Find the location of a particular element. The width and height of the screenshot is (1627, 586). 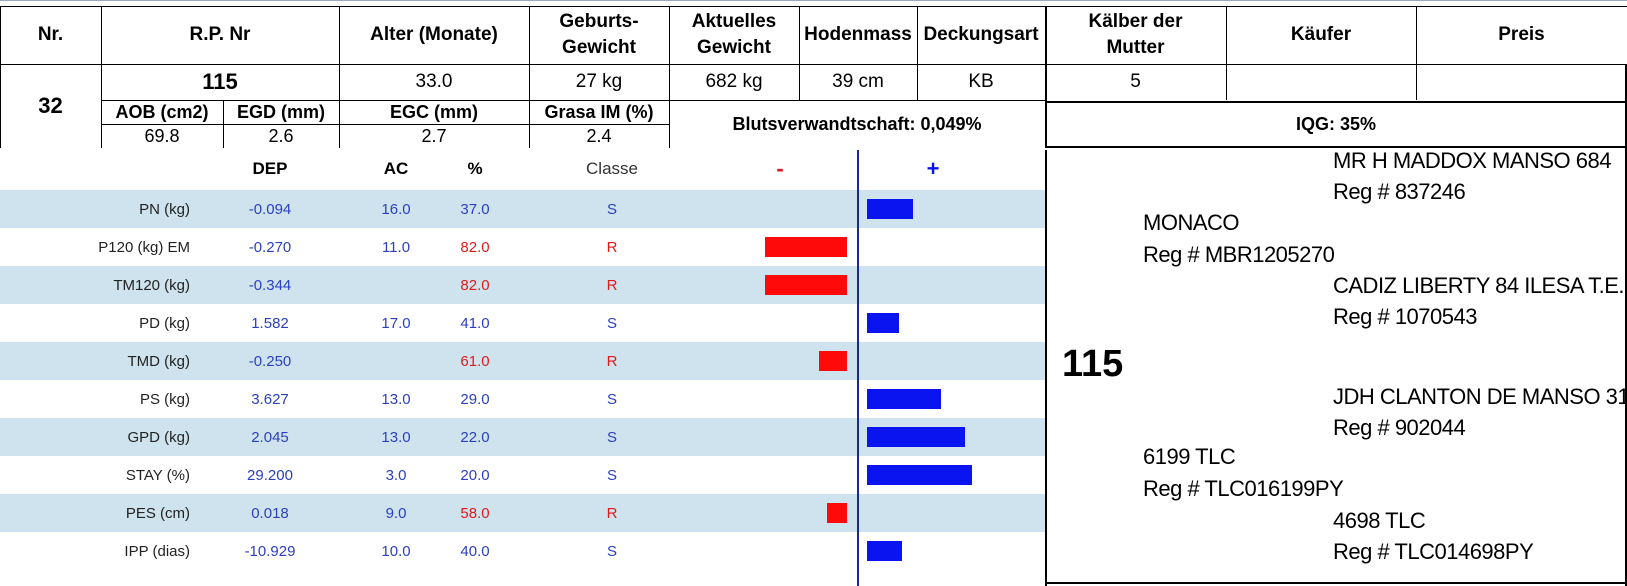

dep-row: P120 (kg) EM -0.270 11.0 82.0 R is located at coordinates (522, 247).